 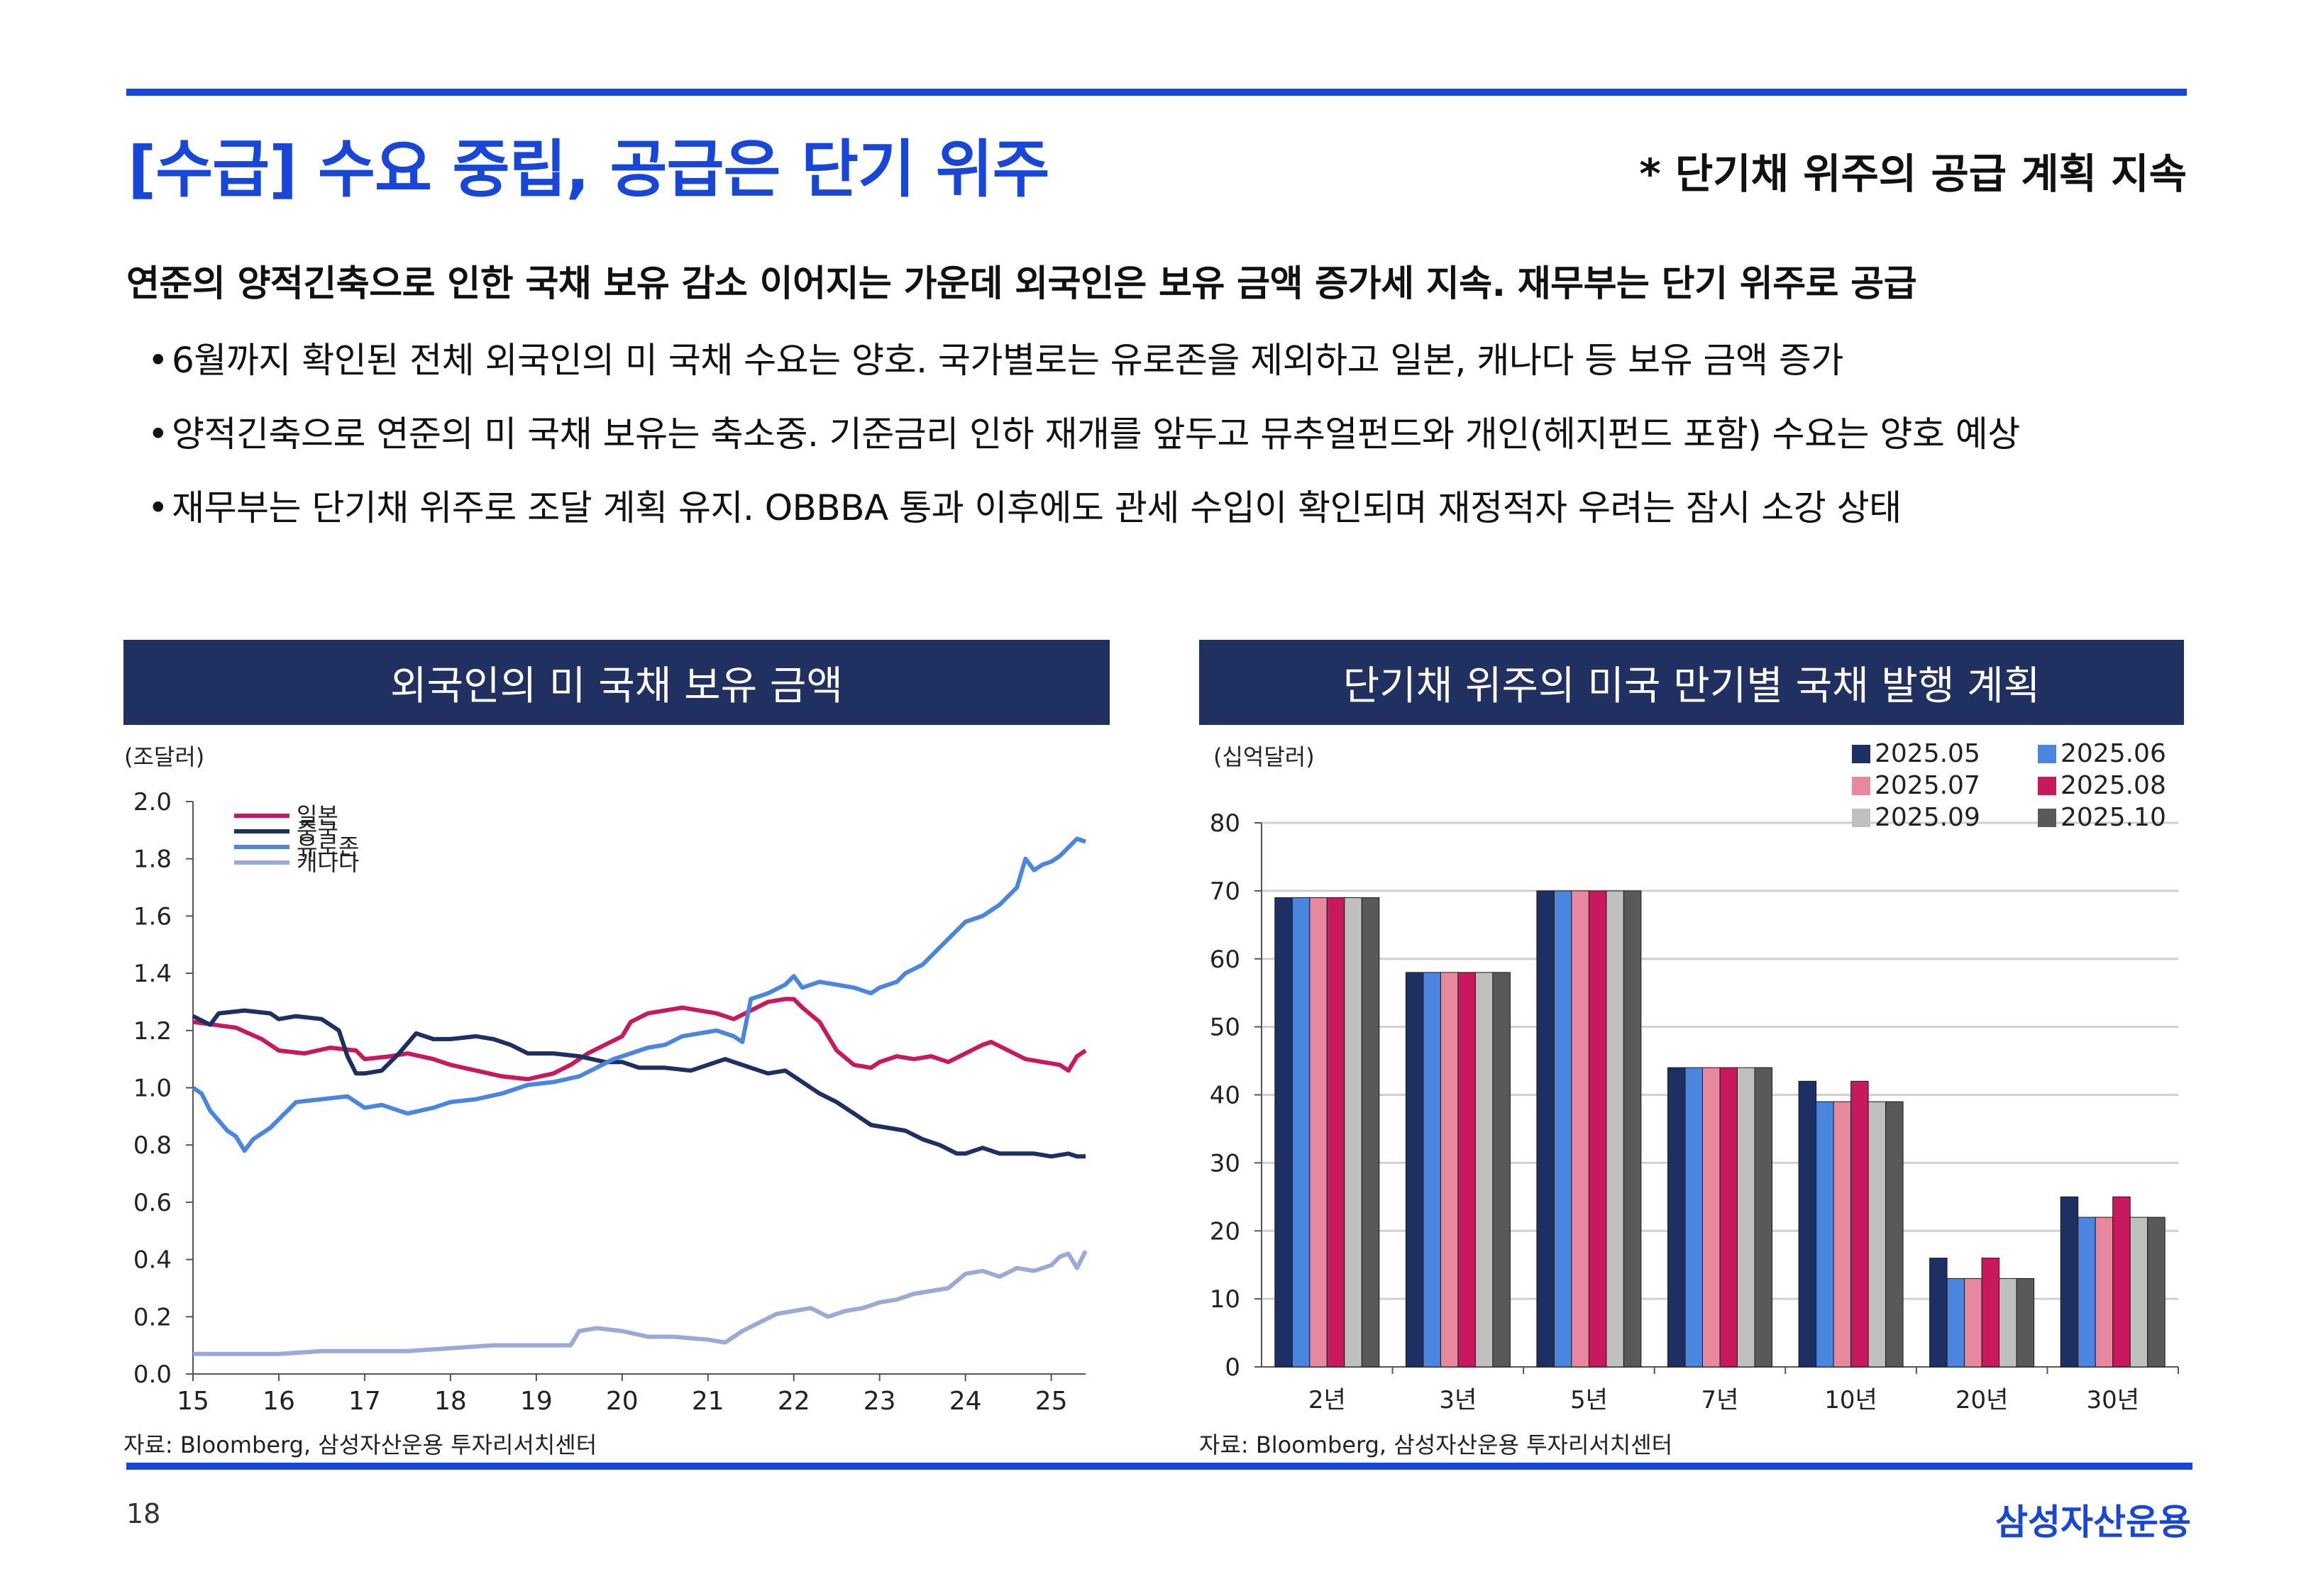 I want to click on bar-2025.05-30년, so click(x=2069, y=1282).